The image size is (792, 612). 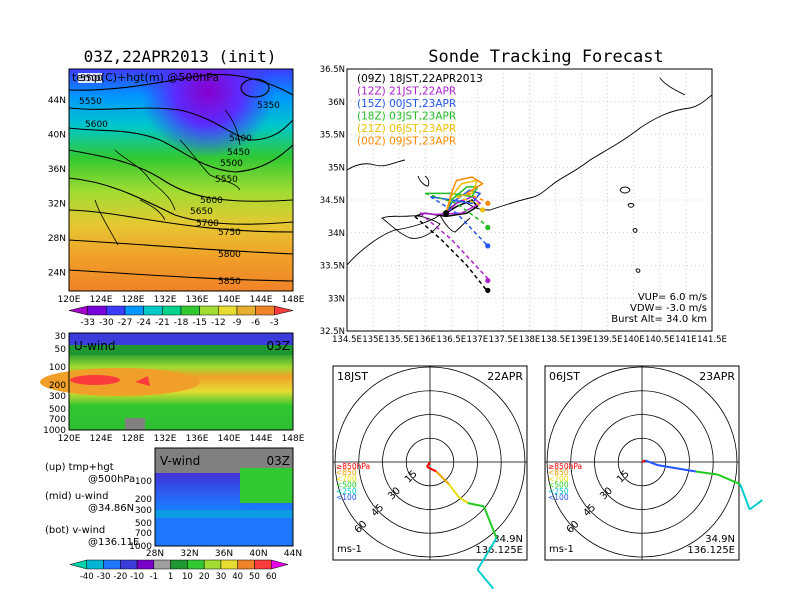 What do you see at coordinates (406, 117) in the screenshot?
I see `track-legend-entry: (18Z) 03JST,23APR` at bounding box center [406, 117].